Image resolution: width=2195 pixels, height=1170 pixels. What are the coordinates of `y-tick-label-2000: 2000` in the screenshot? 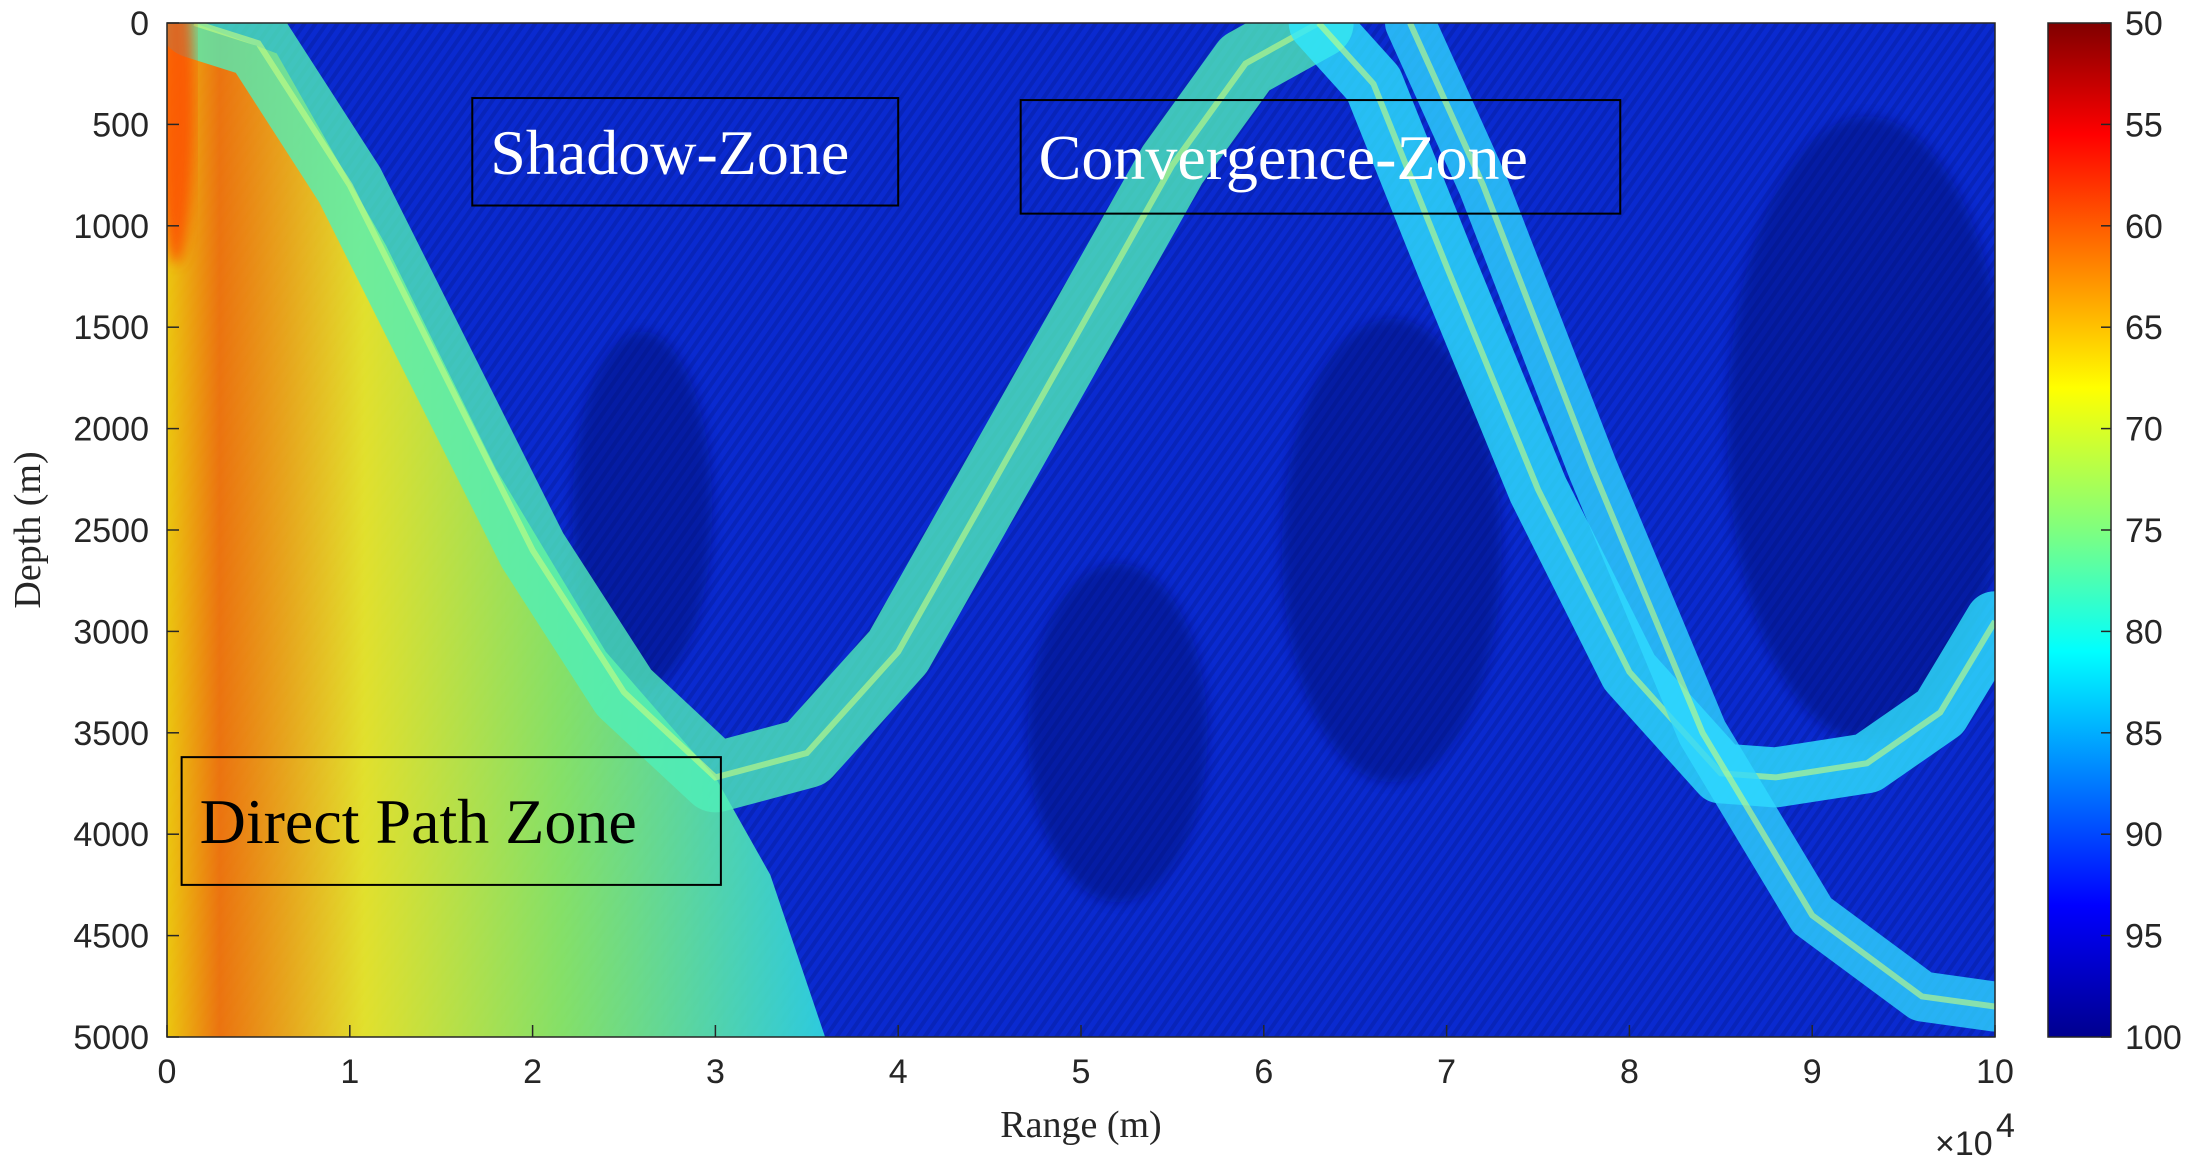 It's located at (111, 430).